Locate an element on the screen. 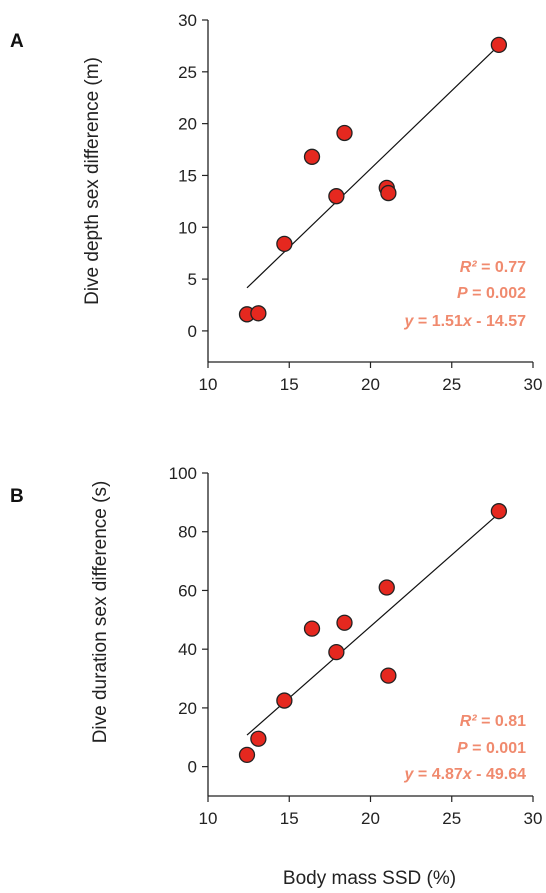 The width and height of the screenshot is (546, 893). y-tick-label: 15 is located at coordinates (187, 175).